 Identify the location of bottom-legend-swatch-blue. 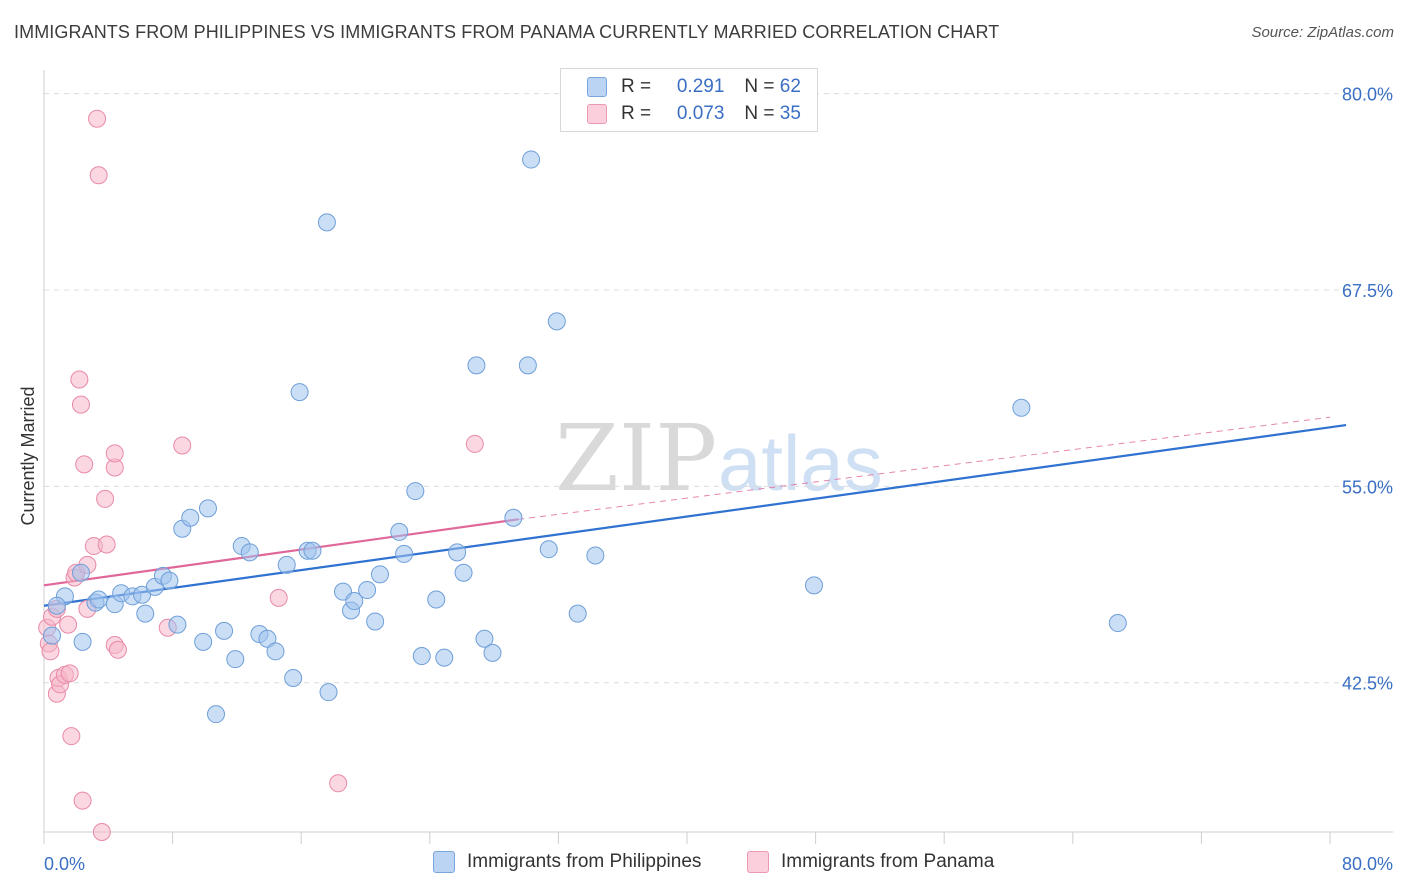
(444, 862).